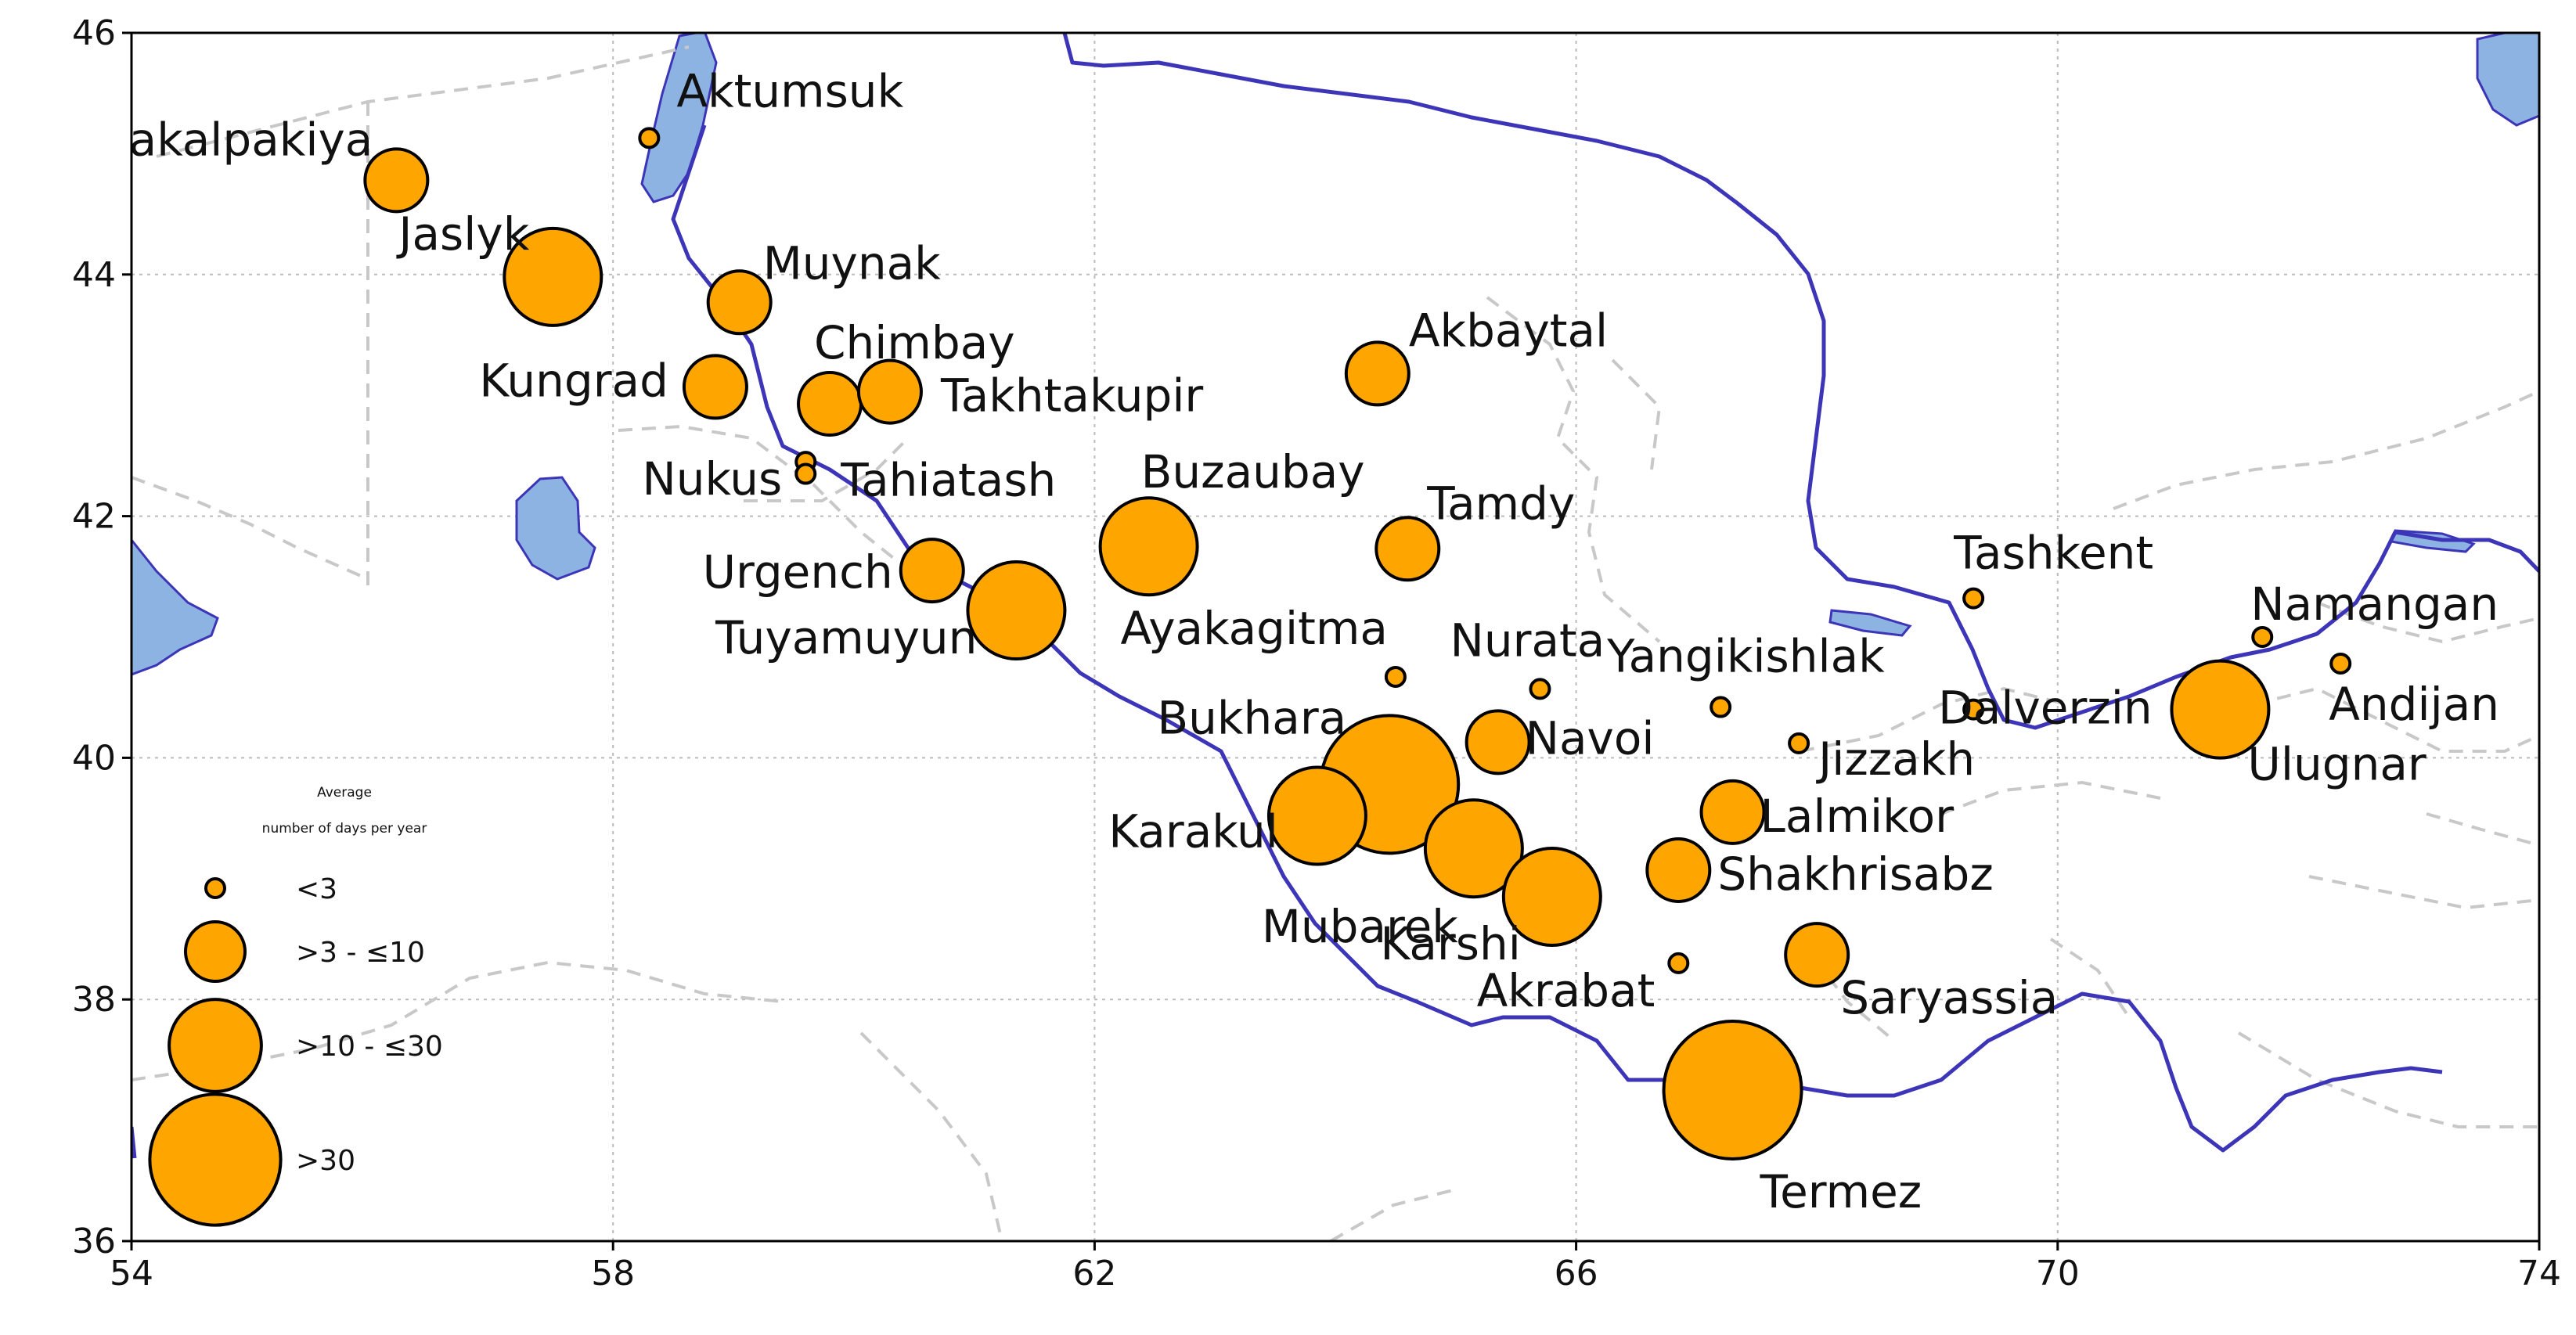 The width and height of the screenshot is (2576, 1335). Describe the element at coordinates (798, 572) in the screenshot. I see `station-label-urgench: Urgench` at that location.